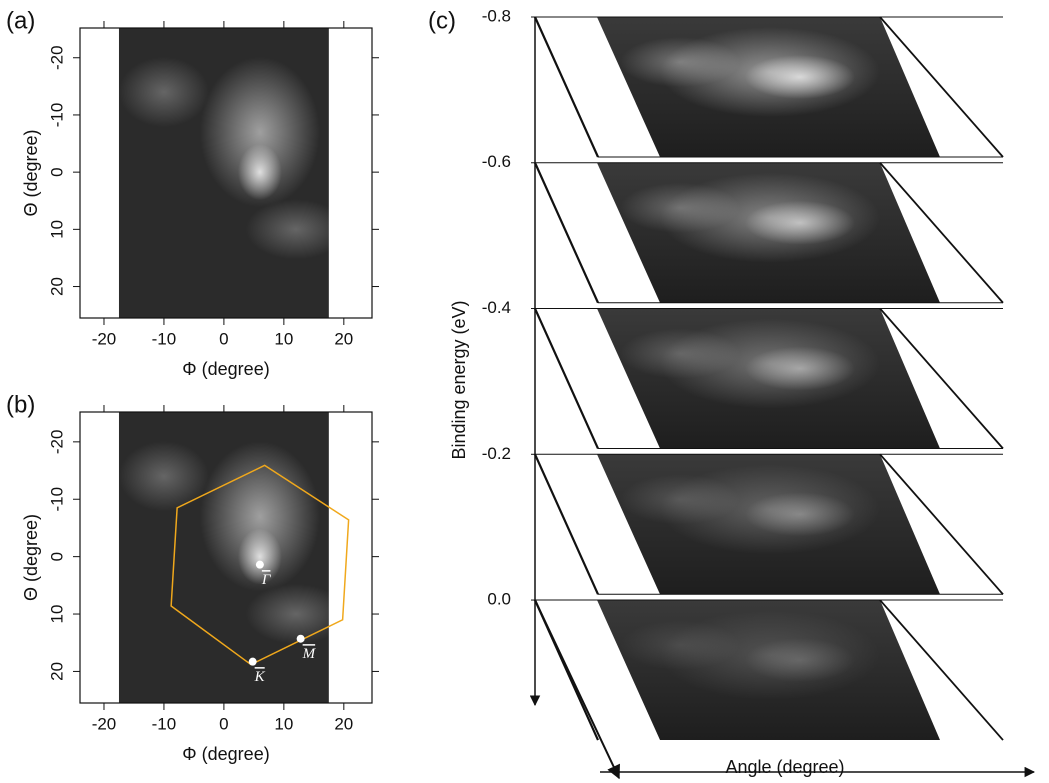 This screenshot has width=1049, height=783. Describe the element at coordinates (499, 599) in the screenshot. I see `y-tick-label: 0.0` at that location.